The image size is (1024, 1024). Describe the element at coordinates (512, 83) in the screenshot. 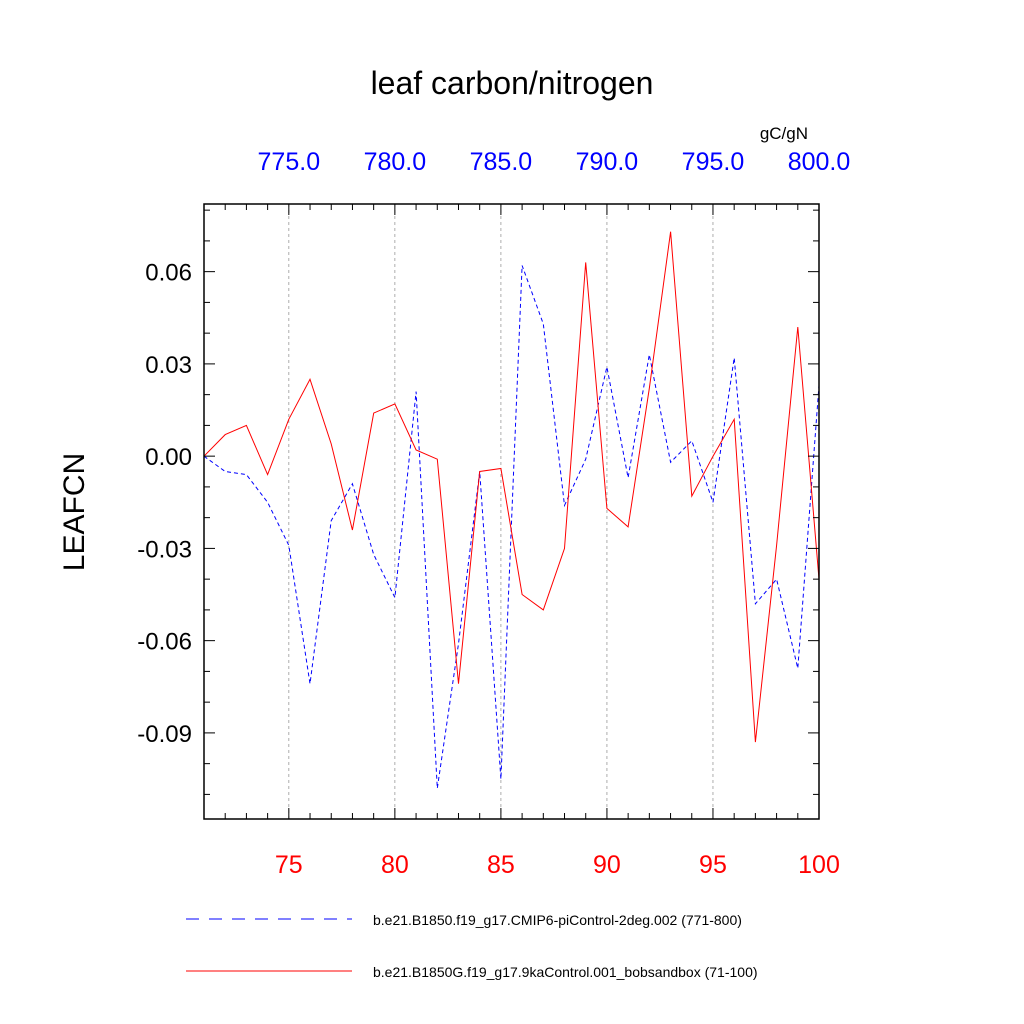

I see `chart-title: leaf carbon/nitrogen` at that location.